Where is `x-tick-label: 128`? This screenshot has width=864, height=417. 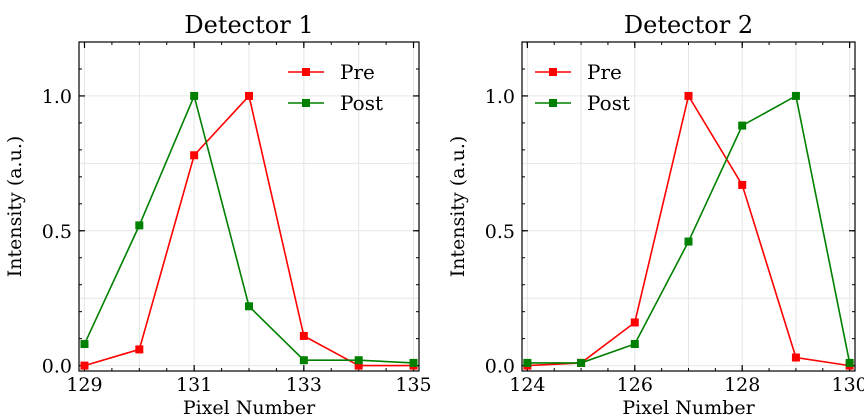 x-tick-label: 128 is located at coordinates (742, 385).